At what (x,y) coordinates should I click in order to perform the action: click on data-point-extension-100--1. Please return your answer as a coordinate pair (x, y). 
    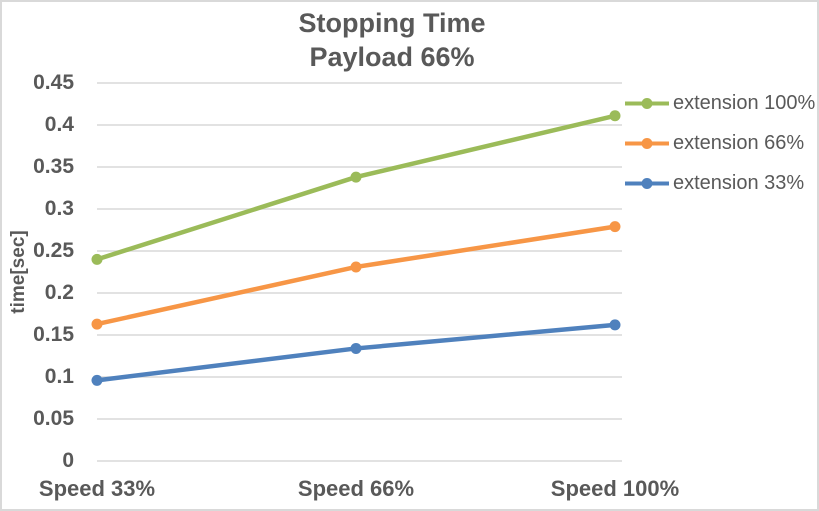
    Looking at the image, I should click on (356, 177).